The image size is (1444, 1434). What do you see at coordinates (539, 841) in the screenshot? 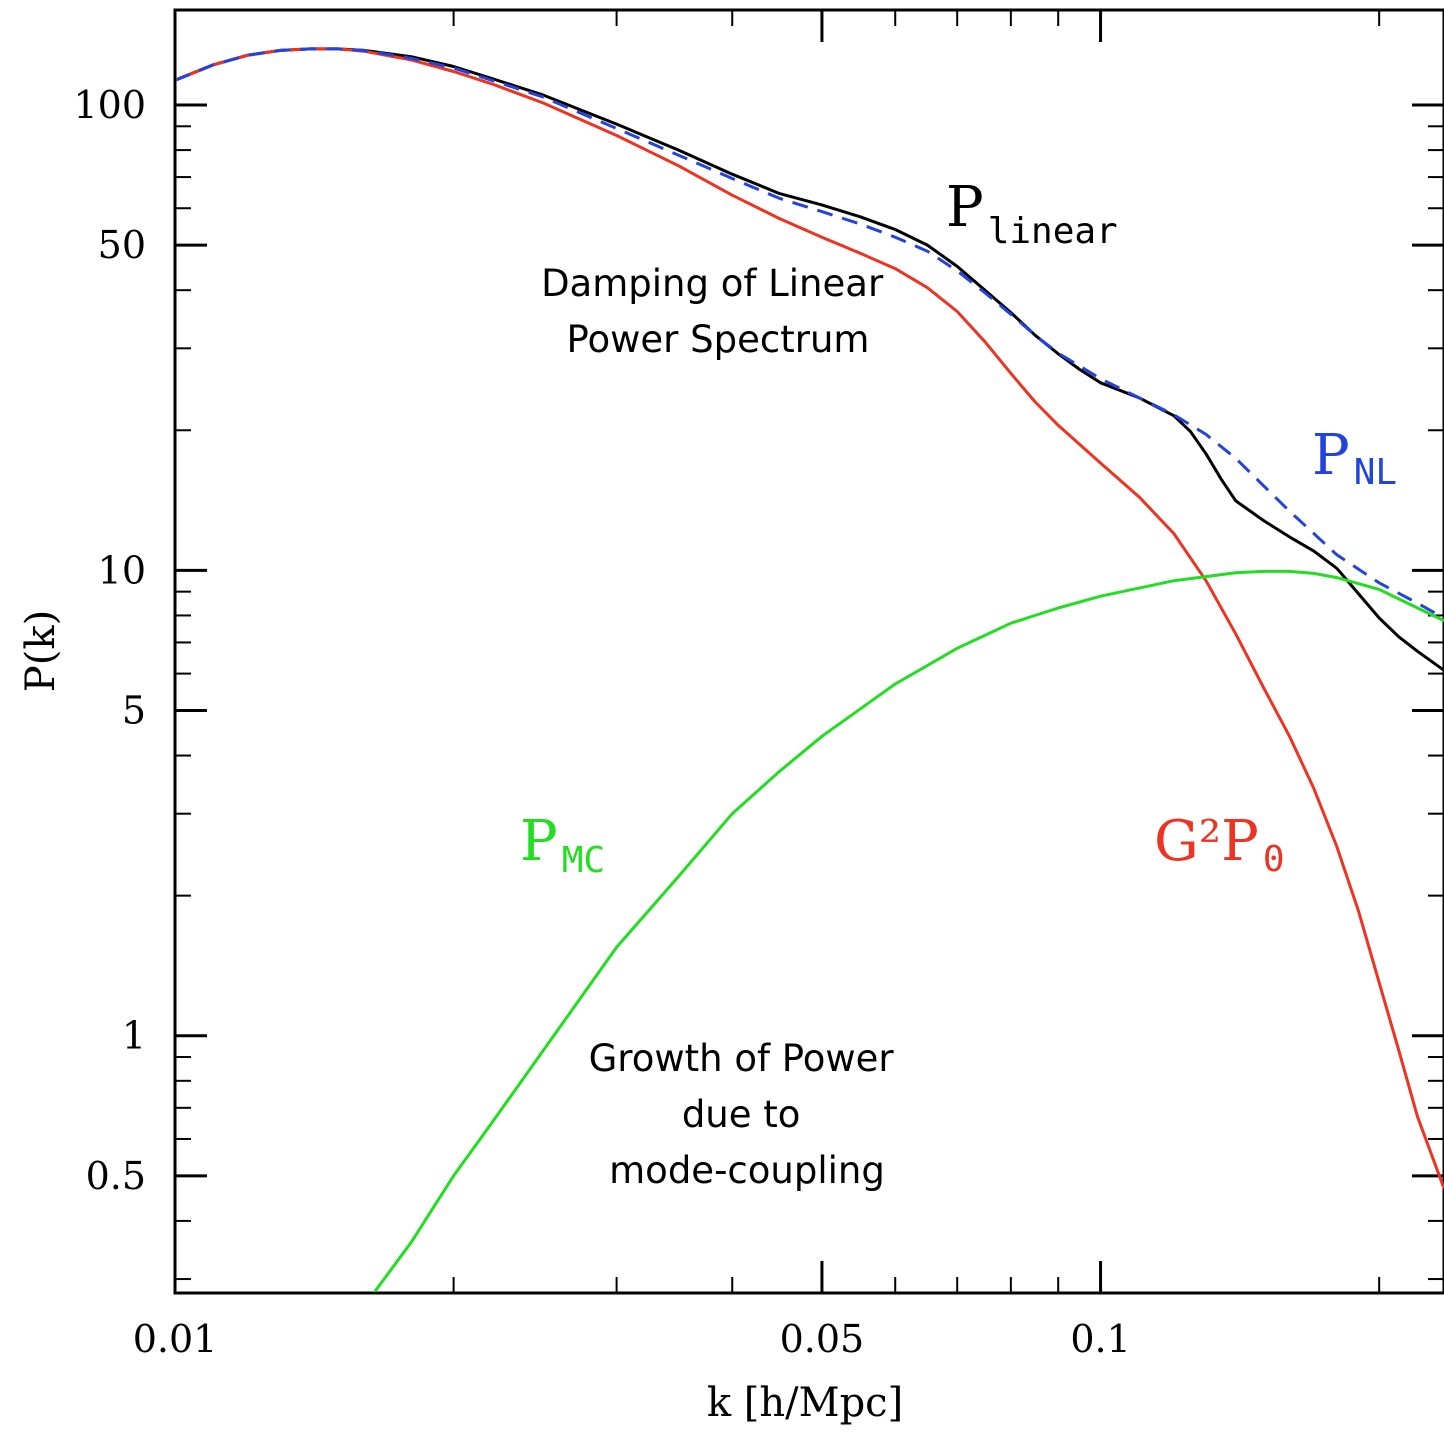
I see `label-p-mc-main: P` at bounding box center [539, 841].